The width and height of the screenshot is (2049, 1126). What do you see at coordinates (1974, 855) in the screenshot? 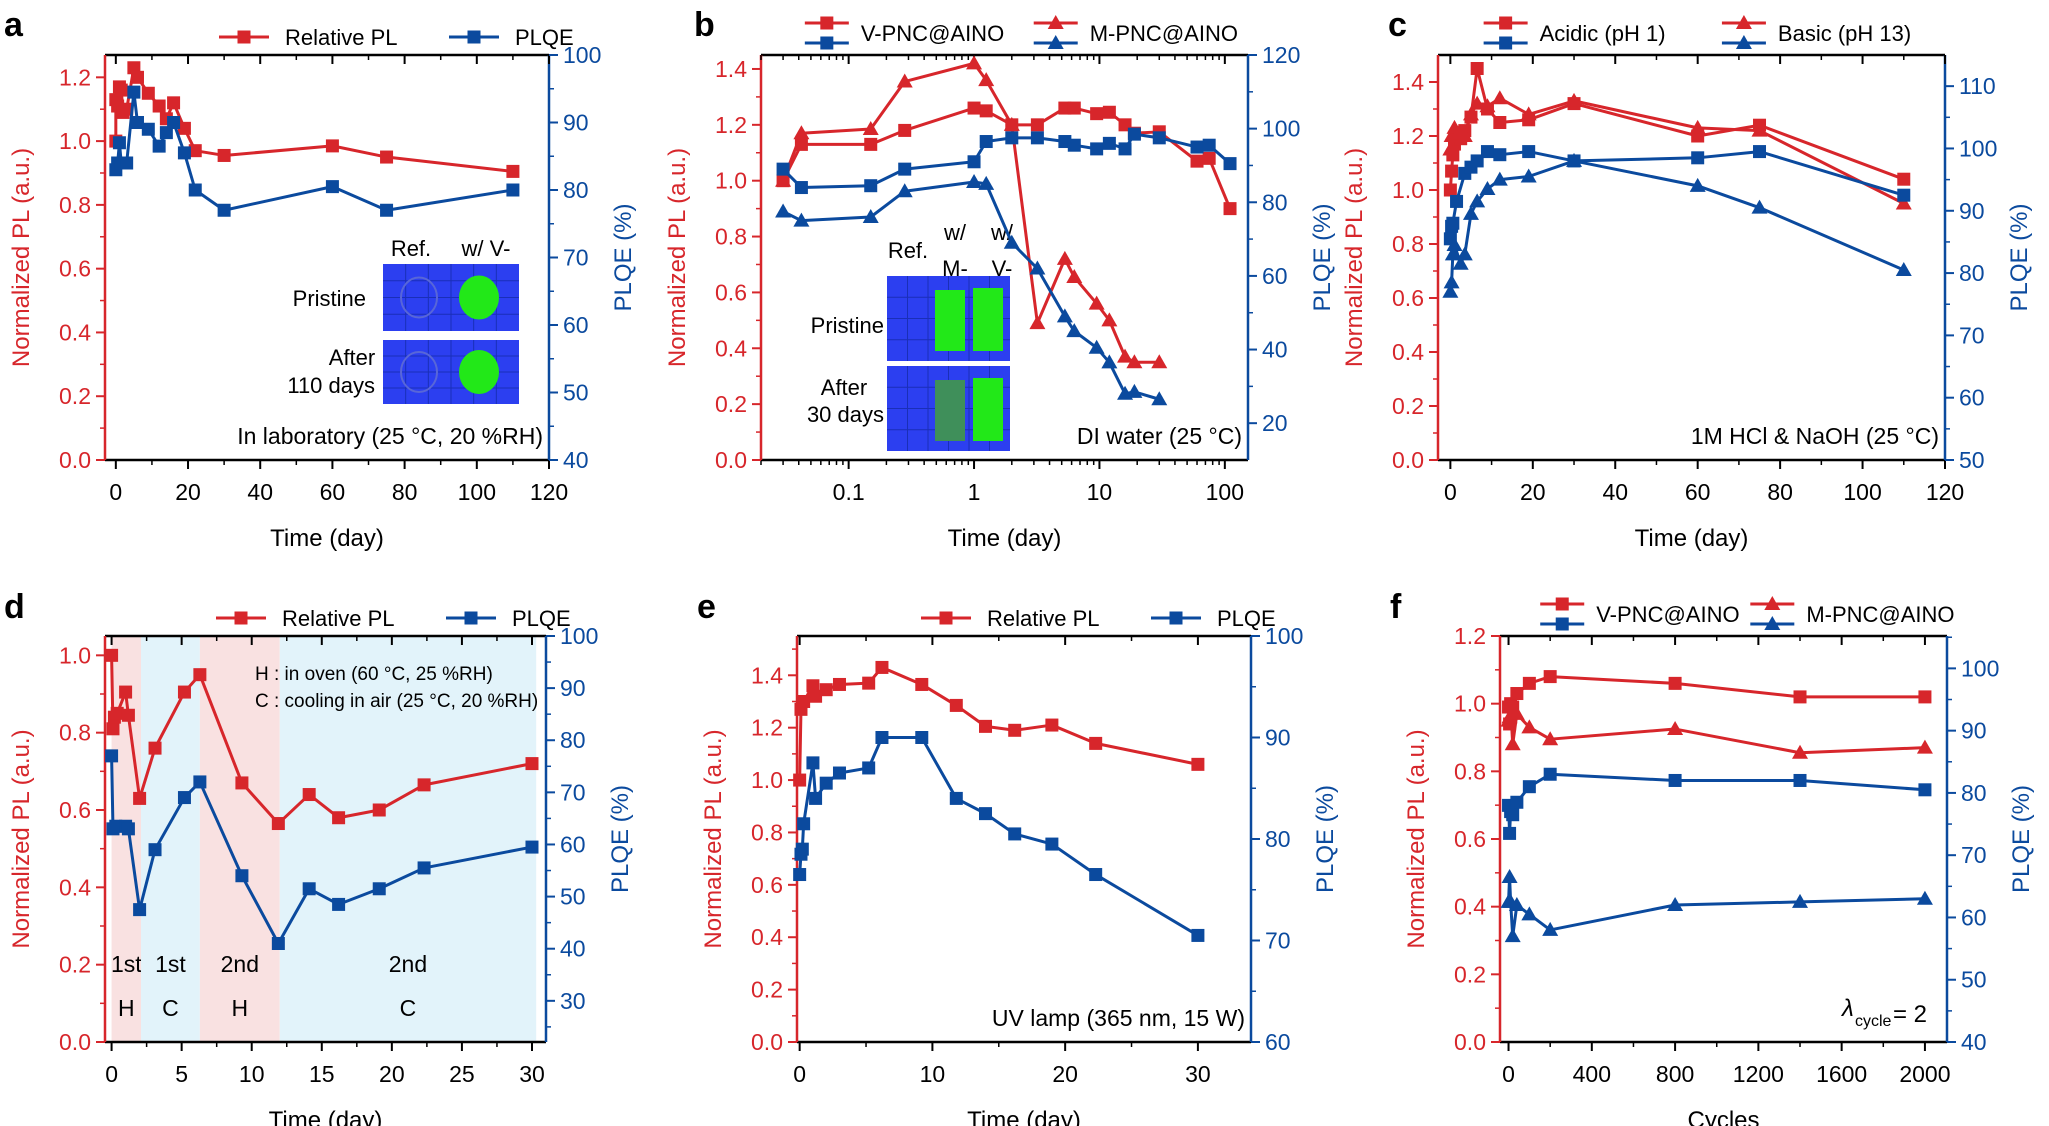
I see `y2-tick-label: 70` at bounding box center [1974, 855].